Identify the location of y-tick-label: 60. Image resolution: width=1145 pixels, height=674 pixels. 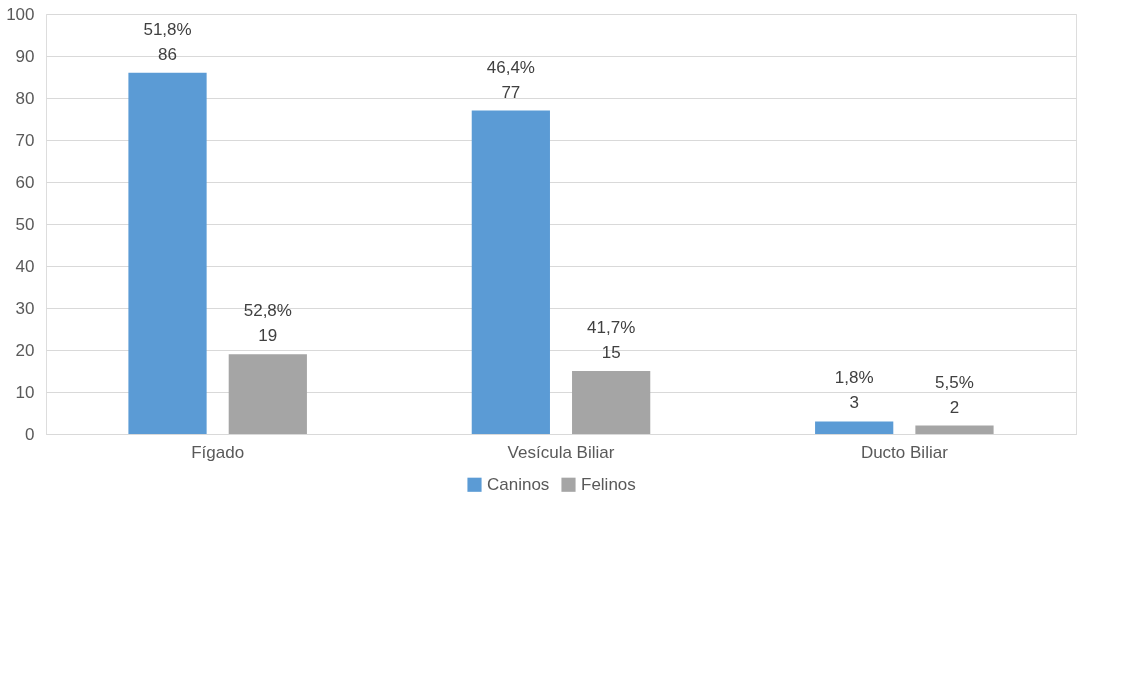
(25, 182).